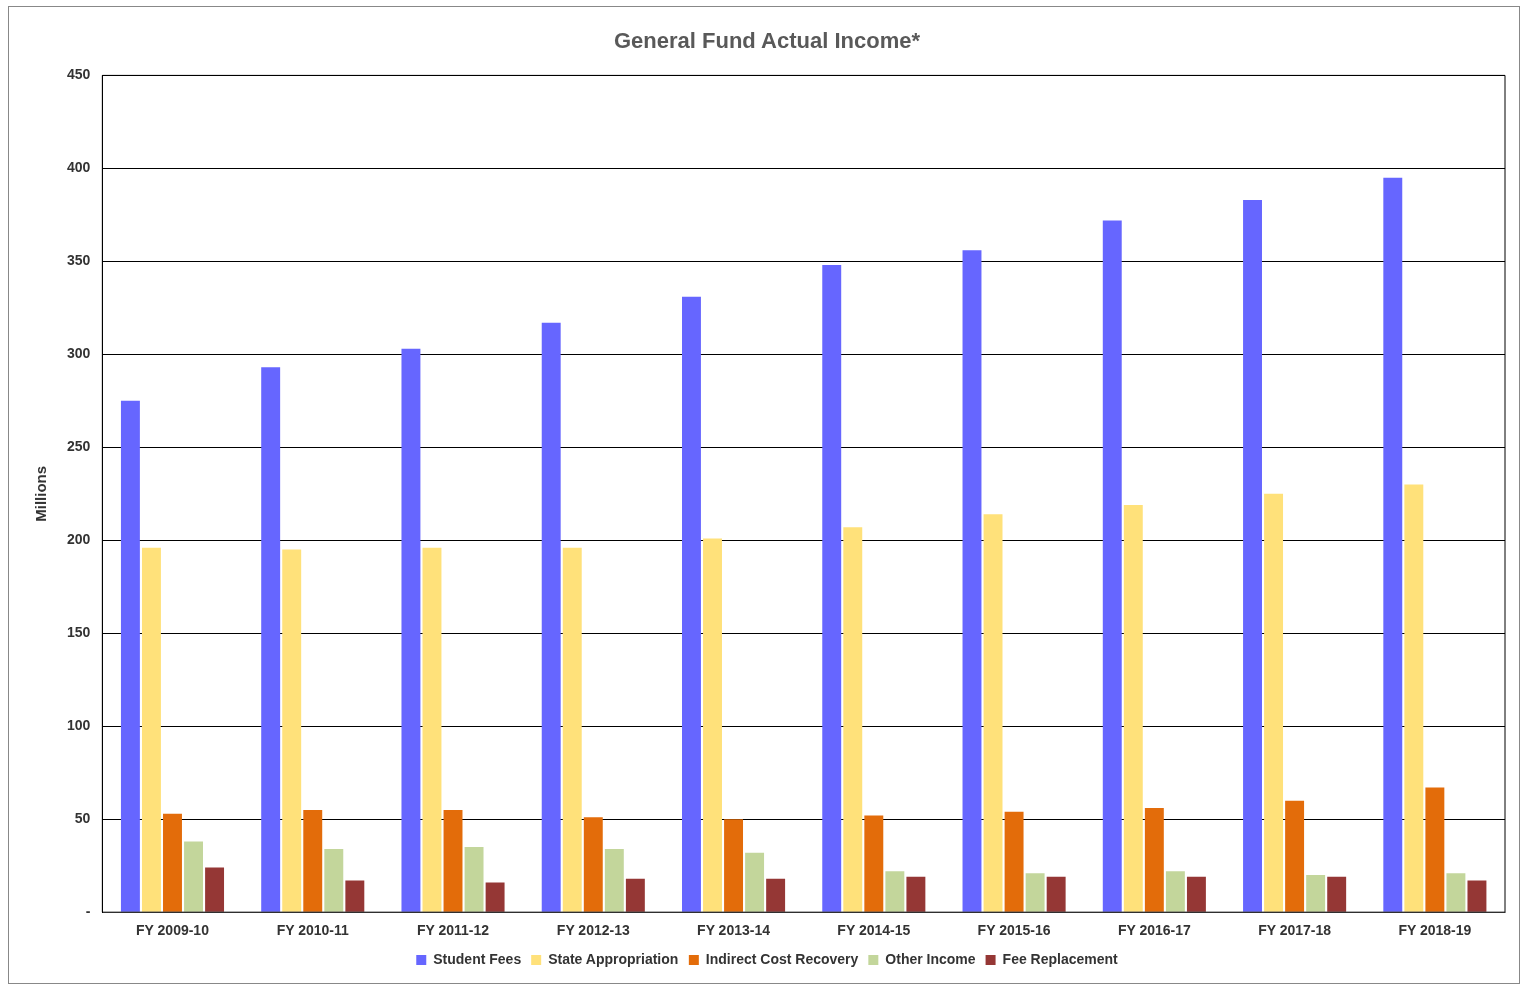 This screenshot has height=988, width=1524. What do you see at coordinates (874, 930) in the screenshot?
I see `x-tick-label: FY 2014-15` at bounding box center [874, 930].